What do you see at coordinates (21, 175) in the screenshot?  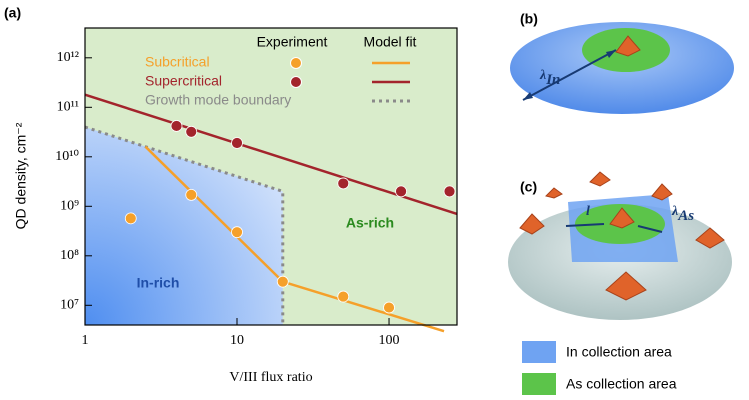 I see `y-axis-label: QD density, cm⁻²` at bounding box center [21, 175].